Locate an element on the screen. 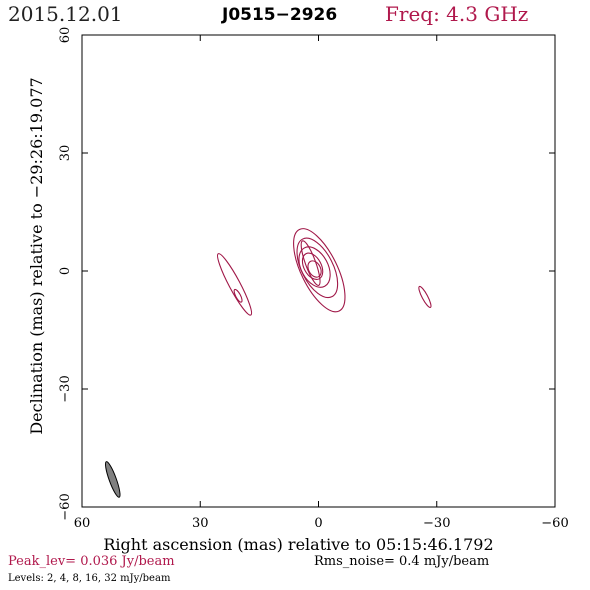  x-tick-label: −60 is located at coordinates (554, 523).